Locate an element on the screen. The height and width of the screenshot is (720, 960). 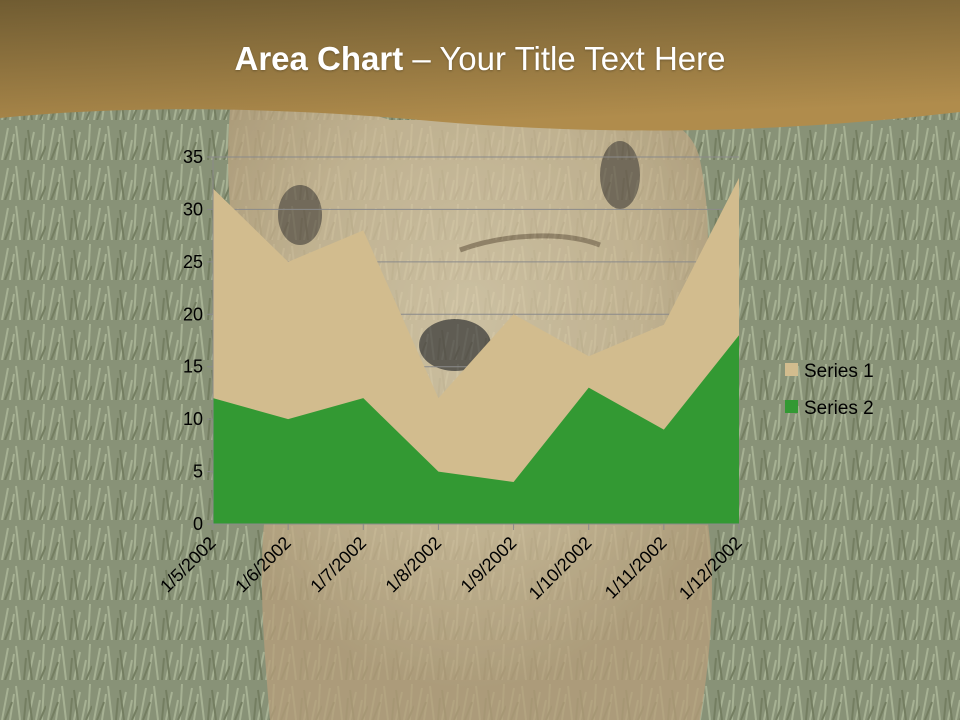
x-tick-label: 1/12/2002 is located at coordinates (710, 568).